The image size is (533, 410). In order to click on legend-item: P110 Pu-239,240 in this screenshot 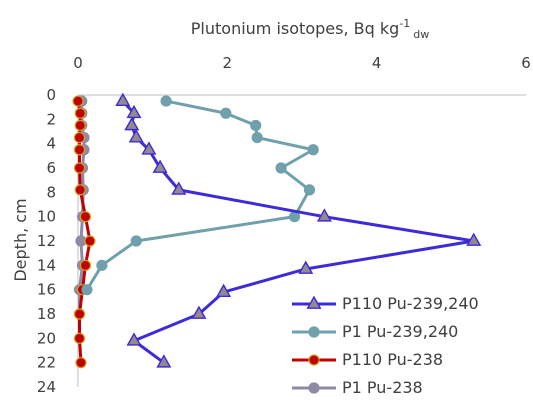, I will do `click(385, 303)`.